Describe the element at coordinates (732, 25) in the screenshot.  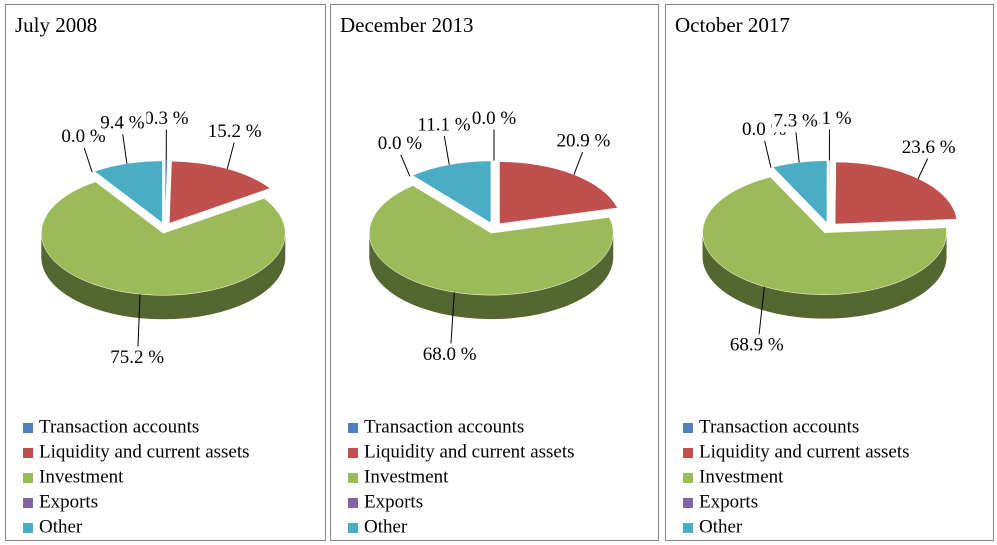
I see `chart-title: October 2017` at that location.